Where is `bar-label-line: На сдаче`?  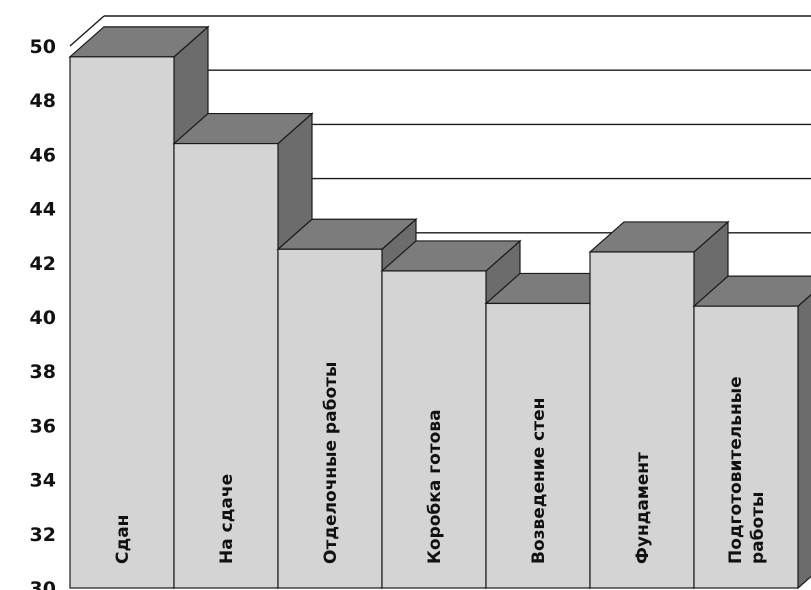
bar-label-line: На сдаче is located at coordinates (227, 519).